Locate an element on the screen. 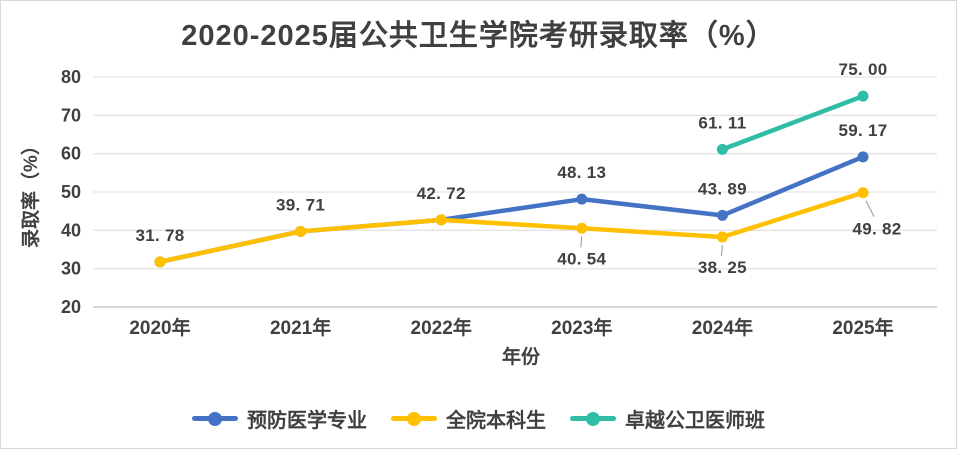  x-tick-label: 2022年 is located at coordinates (441, 327).